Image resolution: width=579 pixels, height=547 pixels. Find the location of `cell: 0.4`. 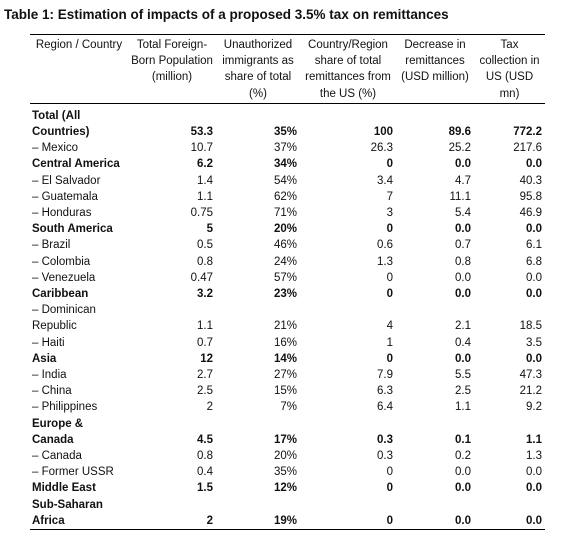

cell: 0.4 is located at coordinates (463, 342).